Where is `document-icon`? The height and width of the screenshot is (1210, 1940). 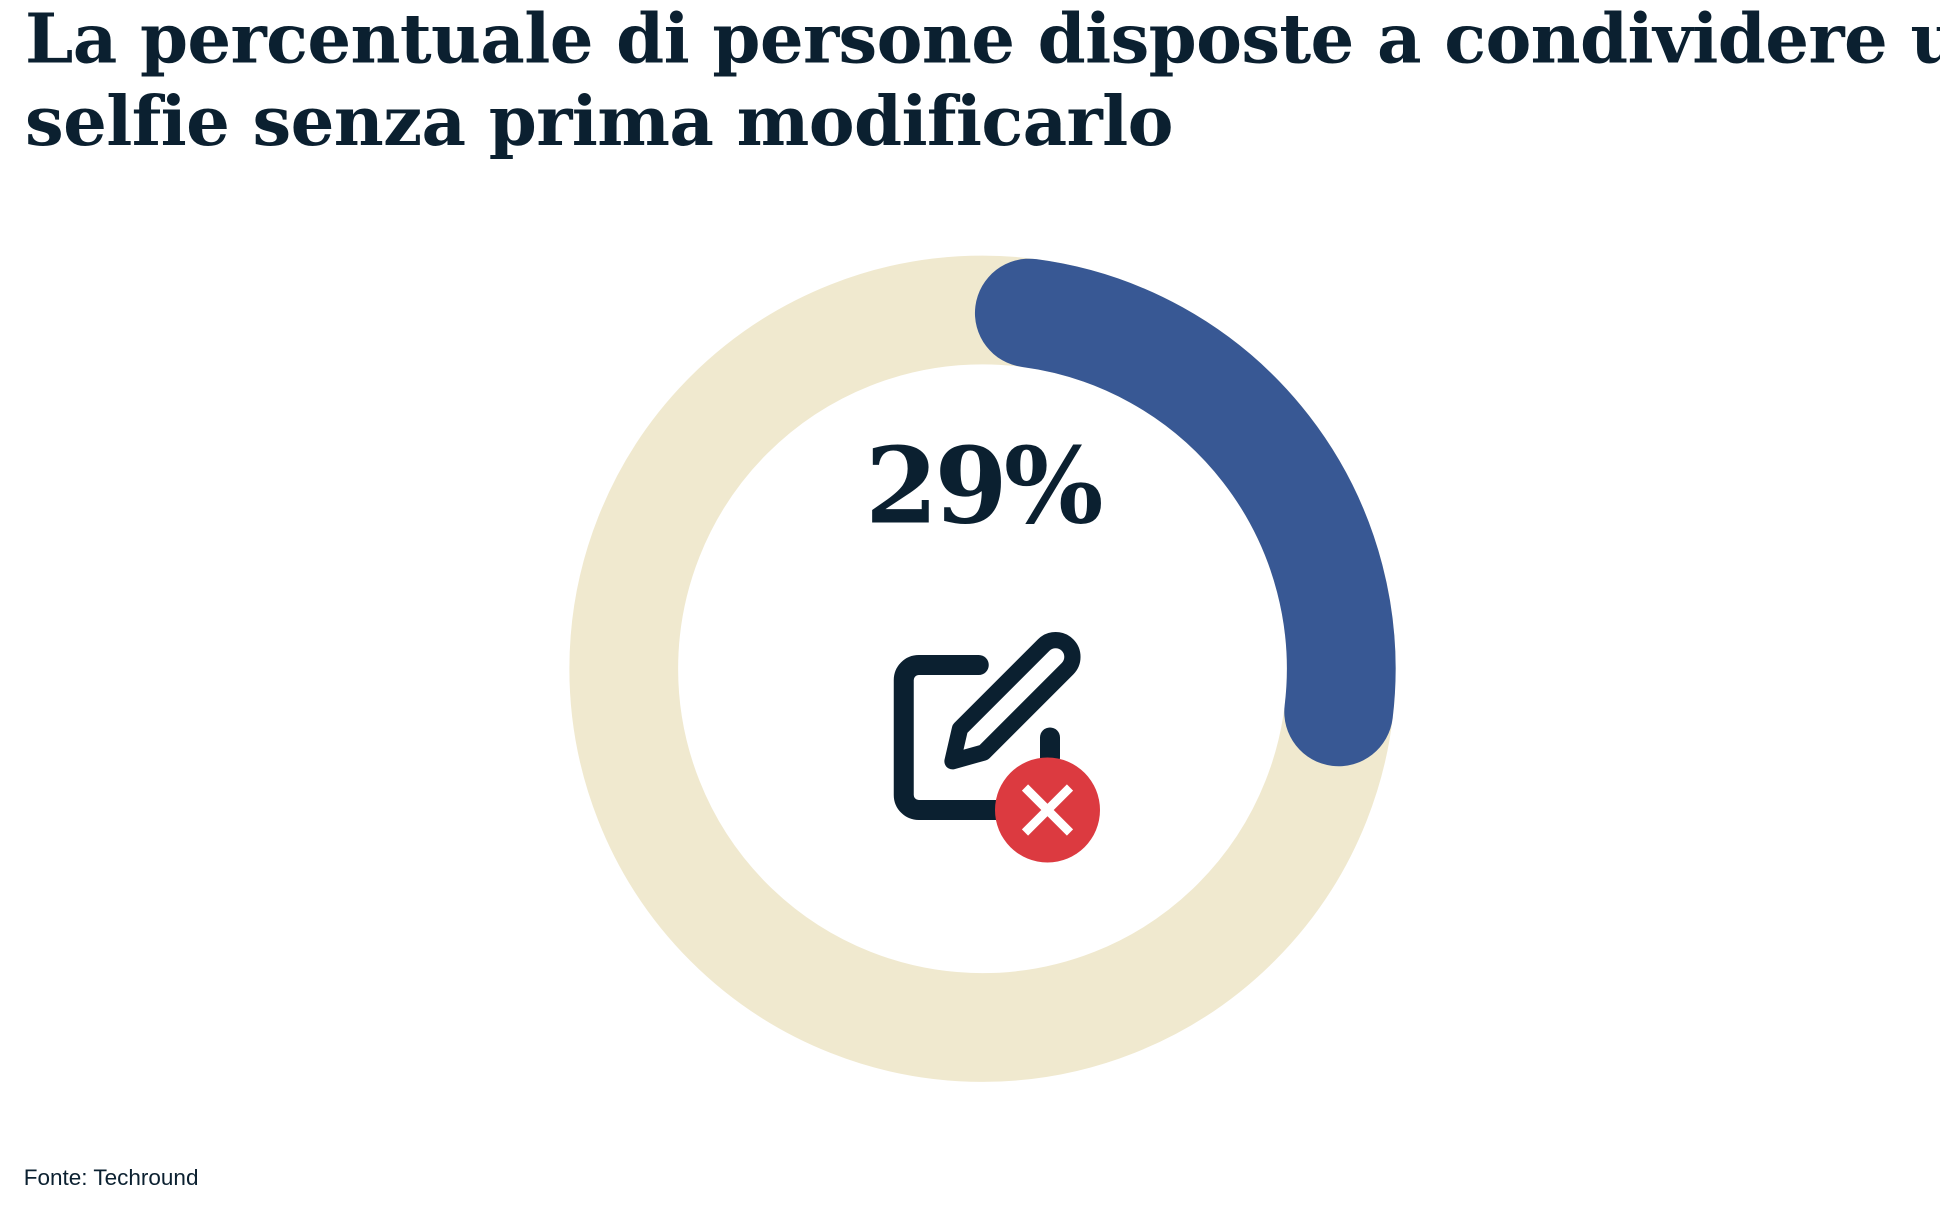 document-icon is located at coordinates (951, 737).